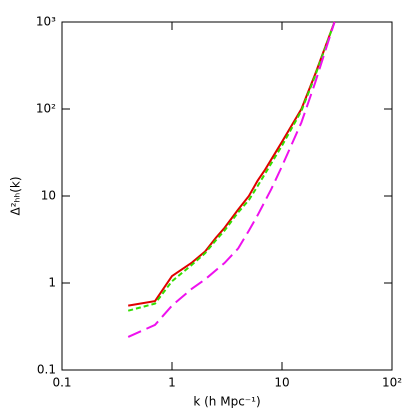 This screenshot has width=415, height=415. Describe the element at coordinates (172, 383) in the screenshot. I see `x-tick-label: 1` at that location.